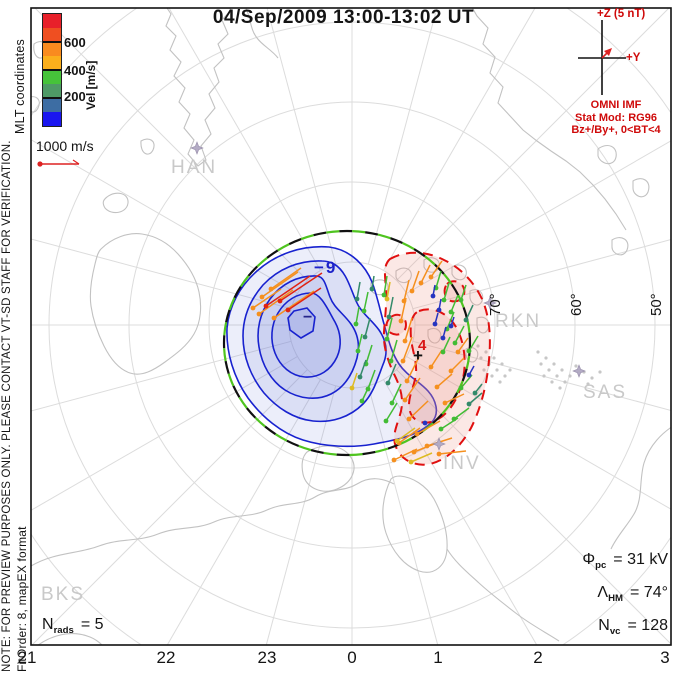 The width and height of the screenshot is (680, 674). I want to click on coordinate-system-label: MLT coordinates, so click(20, 86).